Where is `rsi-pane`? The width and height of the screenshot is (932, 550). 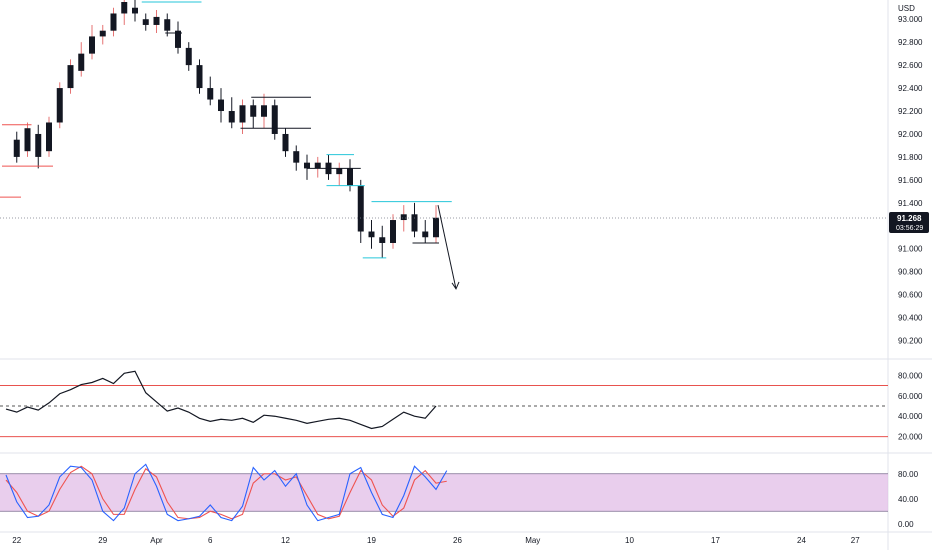 rsi-pane is located at coordinates (444, 404).